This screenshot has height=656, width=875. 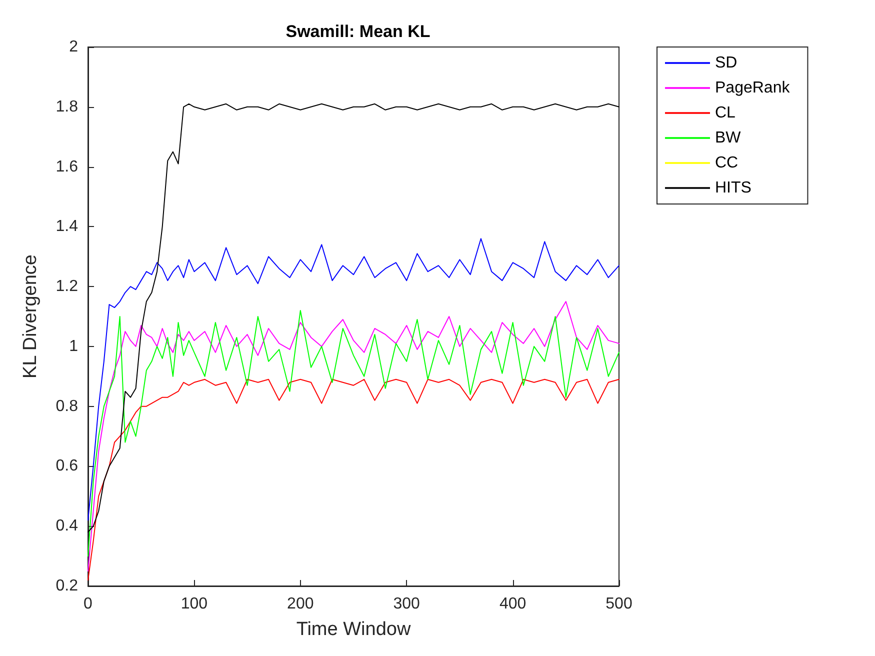 I want to click on legend-label: CL, so click(x=725, y=113).